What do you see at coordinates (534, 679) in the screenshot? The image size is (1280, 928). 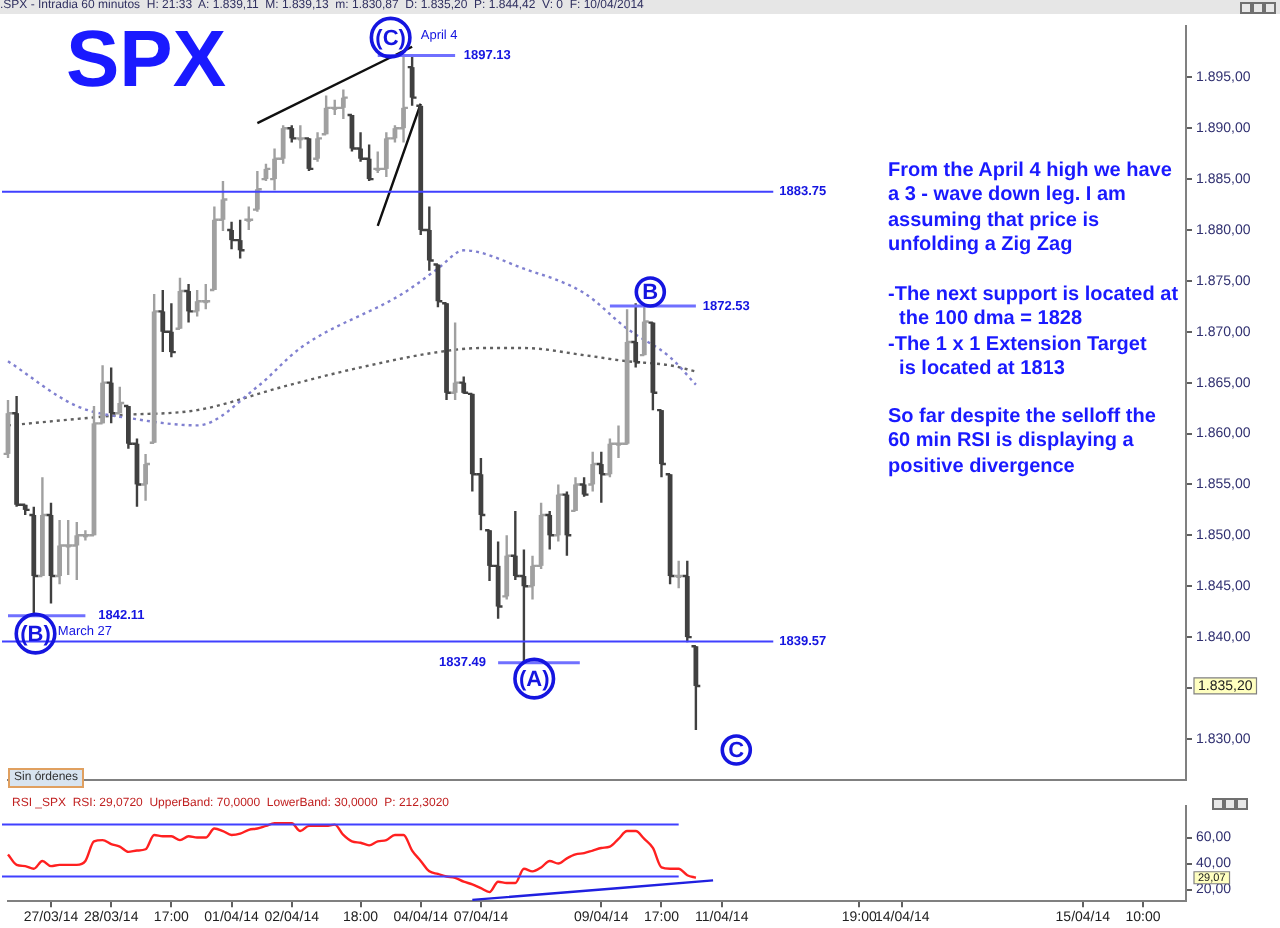 I see `annotation: (A)` at bounding box center [534, 679].